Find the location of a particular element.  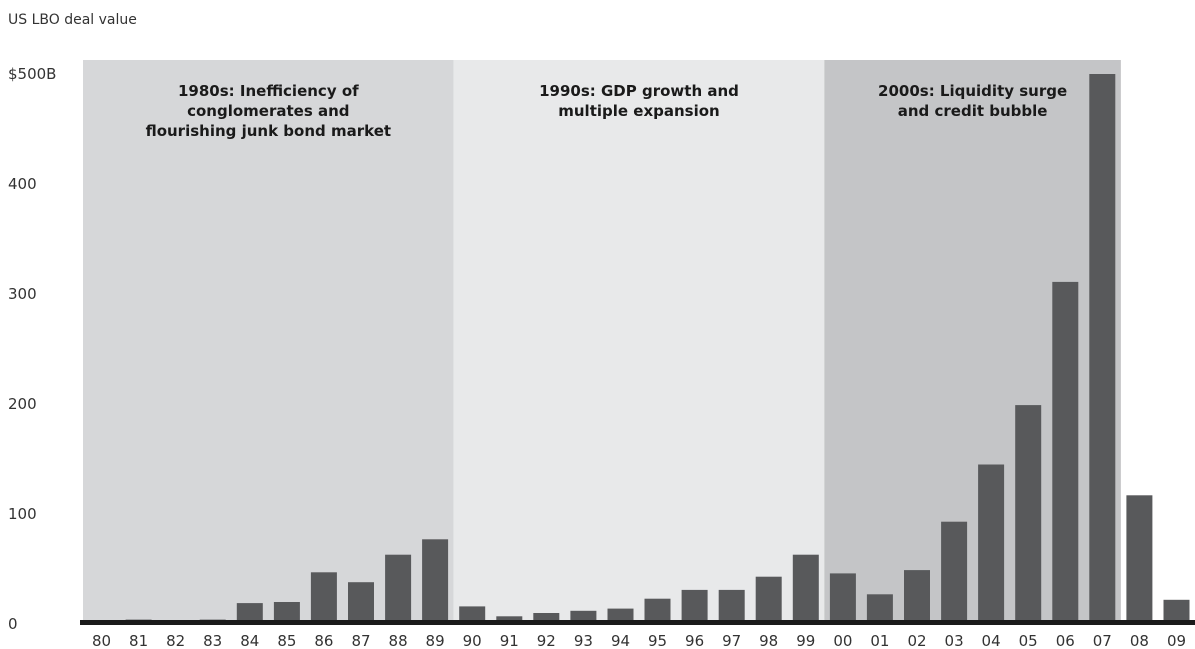

x-tick-label: 97 is located at coordinates (731, 640).